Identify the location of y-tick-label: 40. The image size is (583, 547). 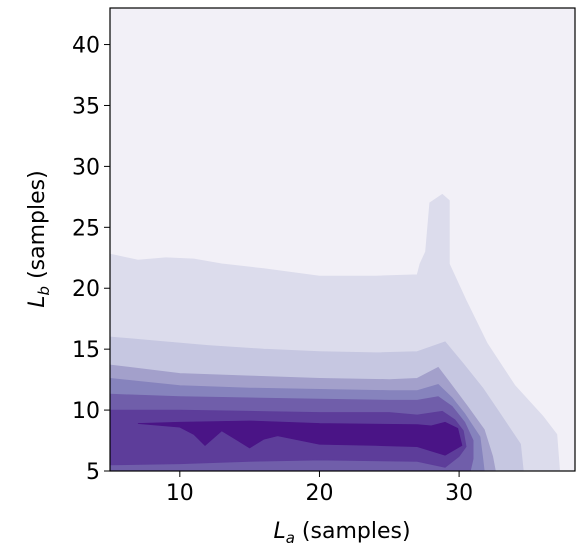
(86, 46).